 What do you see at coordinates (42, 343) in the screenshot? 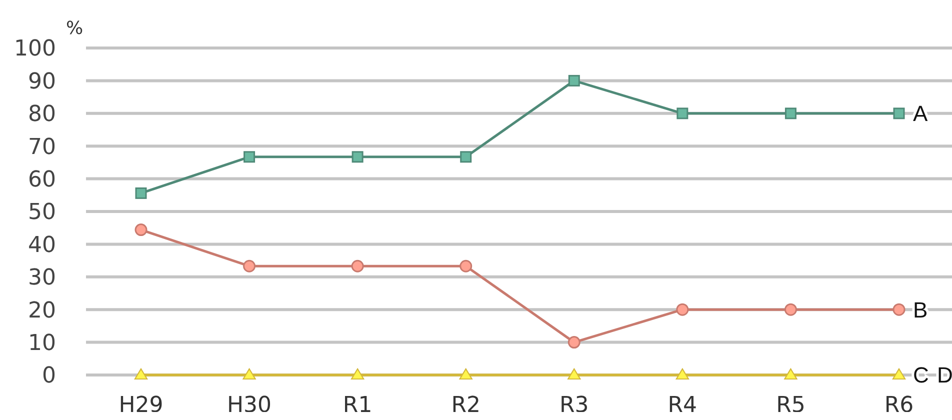
I see `y-tick-label: 10` at bounding box center [42, 343].